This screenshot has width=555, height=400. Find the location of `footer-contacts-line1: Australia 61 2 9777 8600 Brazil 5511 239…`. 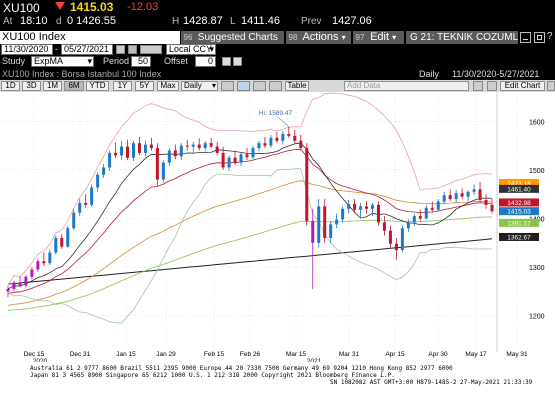

footer-contacts-line1: Australia 61 2 9777 8600 Brazil 5511 239… is located at coordinates (241, 368).